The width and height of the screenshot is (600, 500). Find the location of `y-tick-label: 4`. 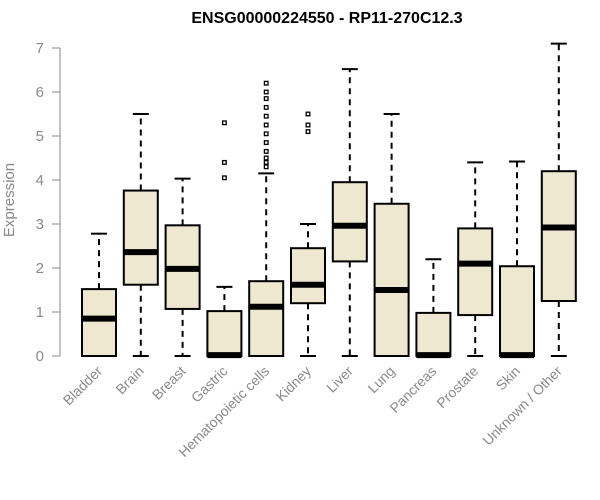

y-tick-label: 4 is located at coordinates (40, 180).